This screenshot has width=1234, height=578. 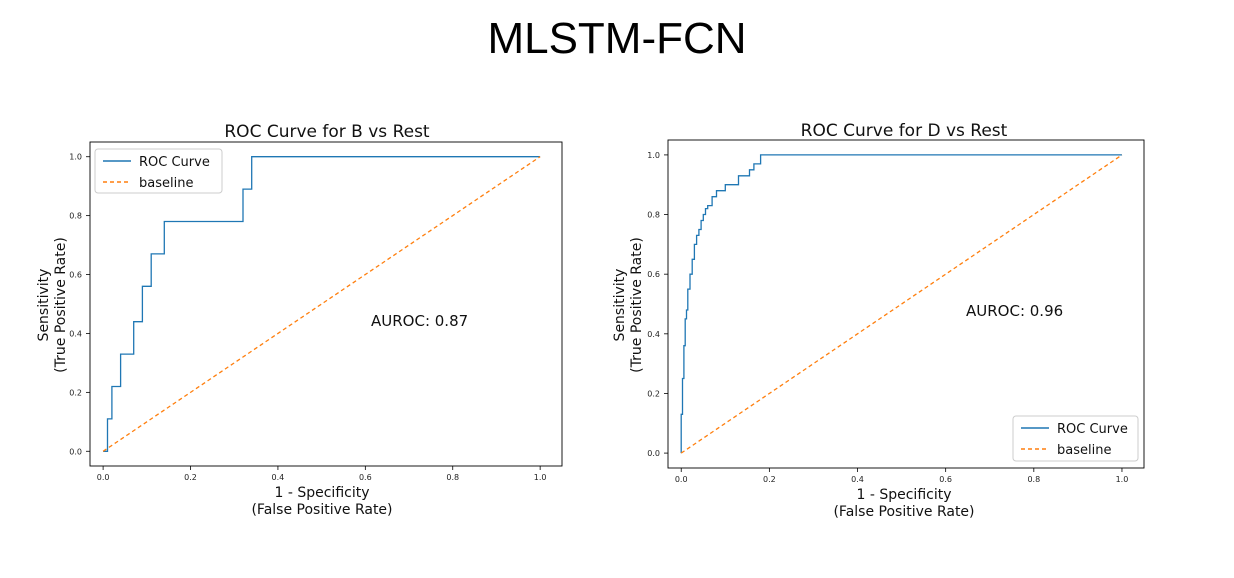 What do you see at coordinates (617, 38) in the screenshot?
I see `slide-title: MLSTM-FCN` at bounding box center [617, 38].